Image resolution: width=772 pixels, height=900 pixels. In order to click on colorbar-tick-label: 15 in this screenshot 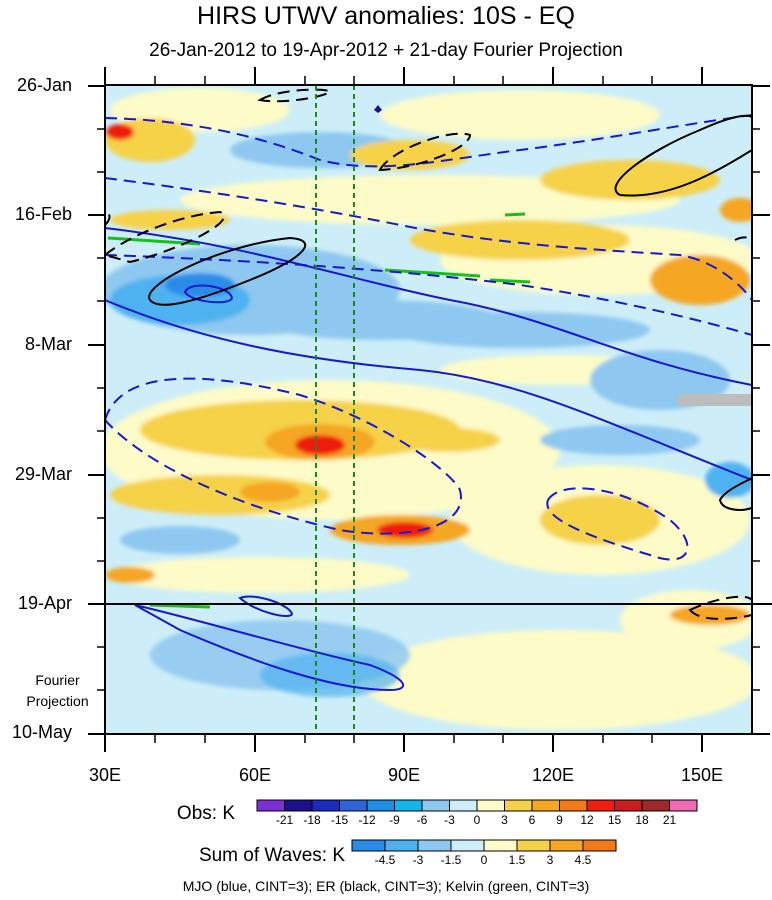, I will do `click(614, 820)`.